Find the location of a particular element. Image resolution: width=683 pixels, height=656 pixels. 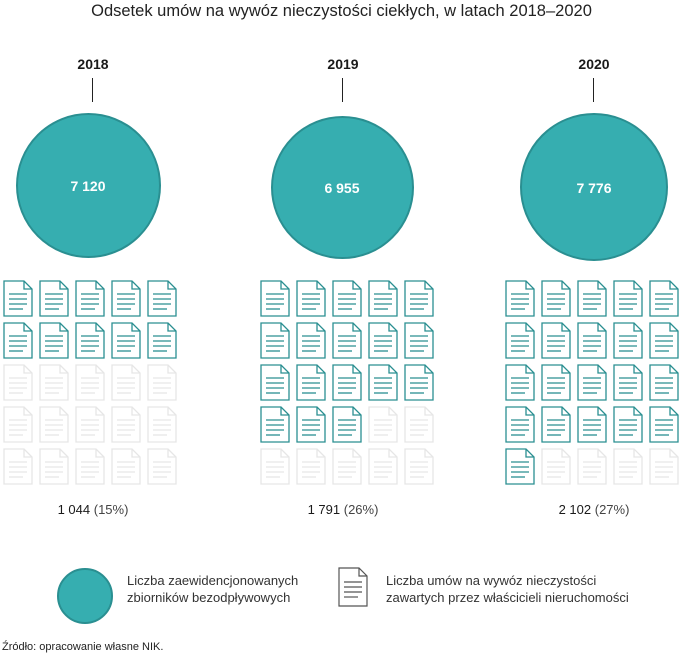

legend-circle-line-2: zbiorników bezodpływowych is located at coordinates (209, 597).